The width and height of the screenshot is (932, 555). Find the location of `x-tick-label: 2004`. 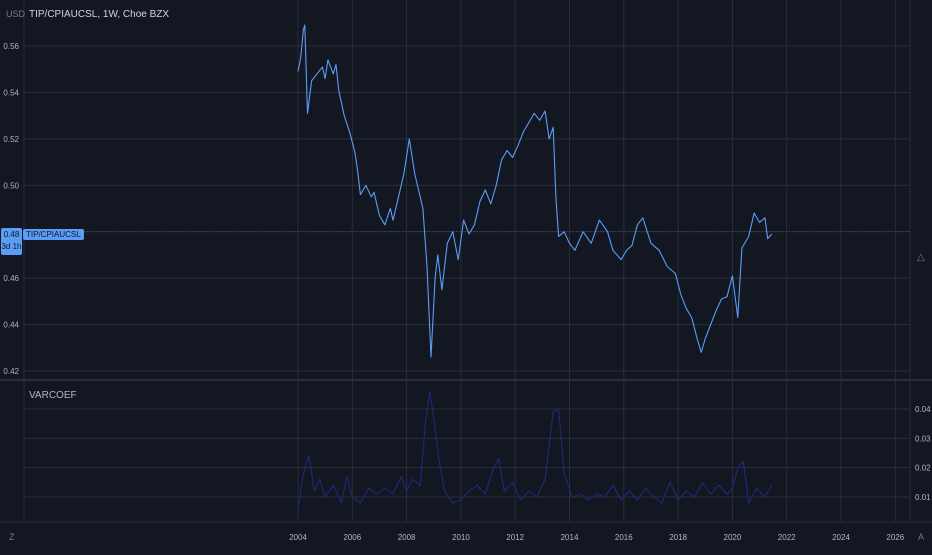

x-tick-label: 2004 is located at coordinates (298, 537).